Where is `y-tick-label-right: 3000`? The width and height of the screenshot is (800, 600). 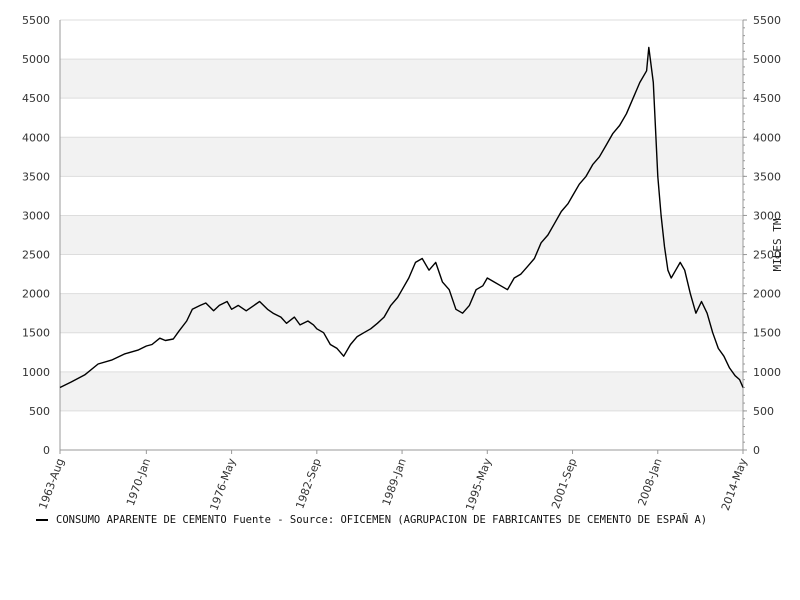 y-tick-label-right: 3000 is located at coordinates (767, 215).